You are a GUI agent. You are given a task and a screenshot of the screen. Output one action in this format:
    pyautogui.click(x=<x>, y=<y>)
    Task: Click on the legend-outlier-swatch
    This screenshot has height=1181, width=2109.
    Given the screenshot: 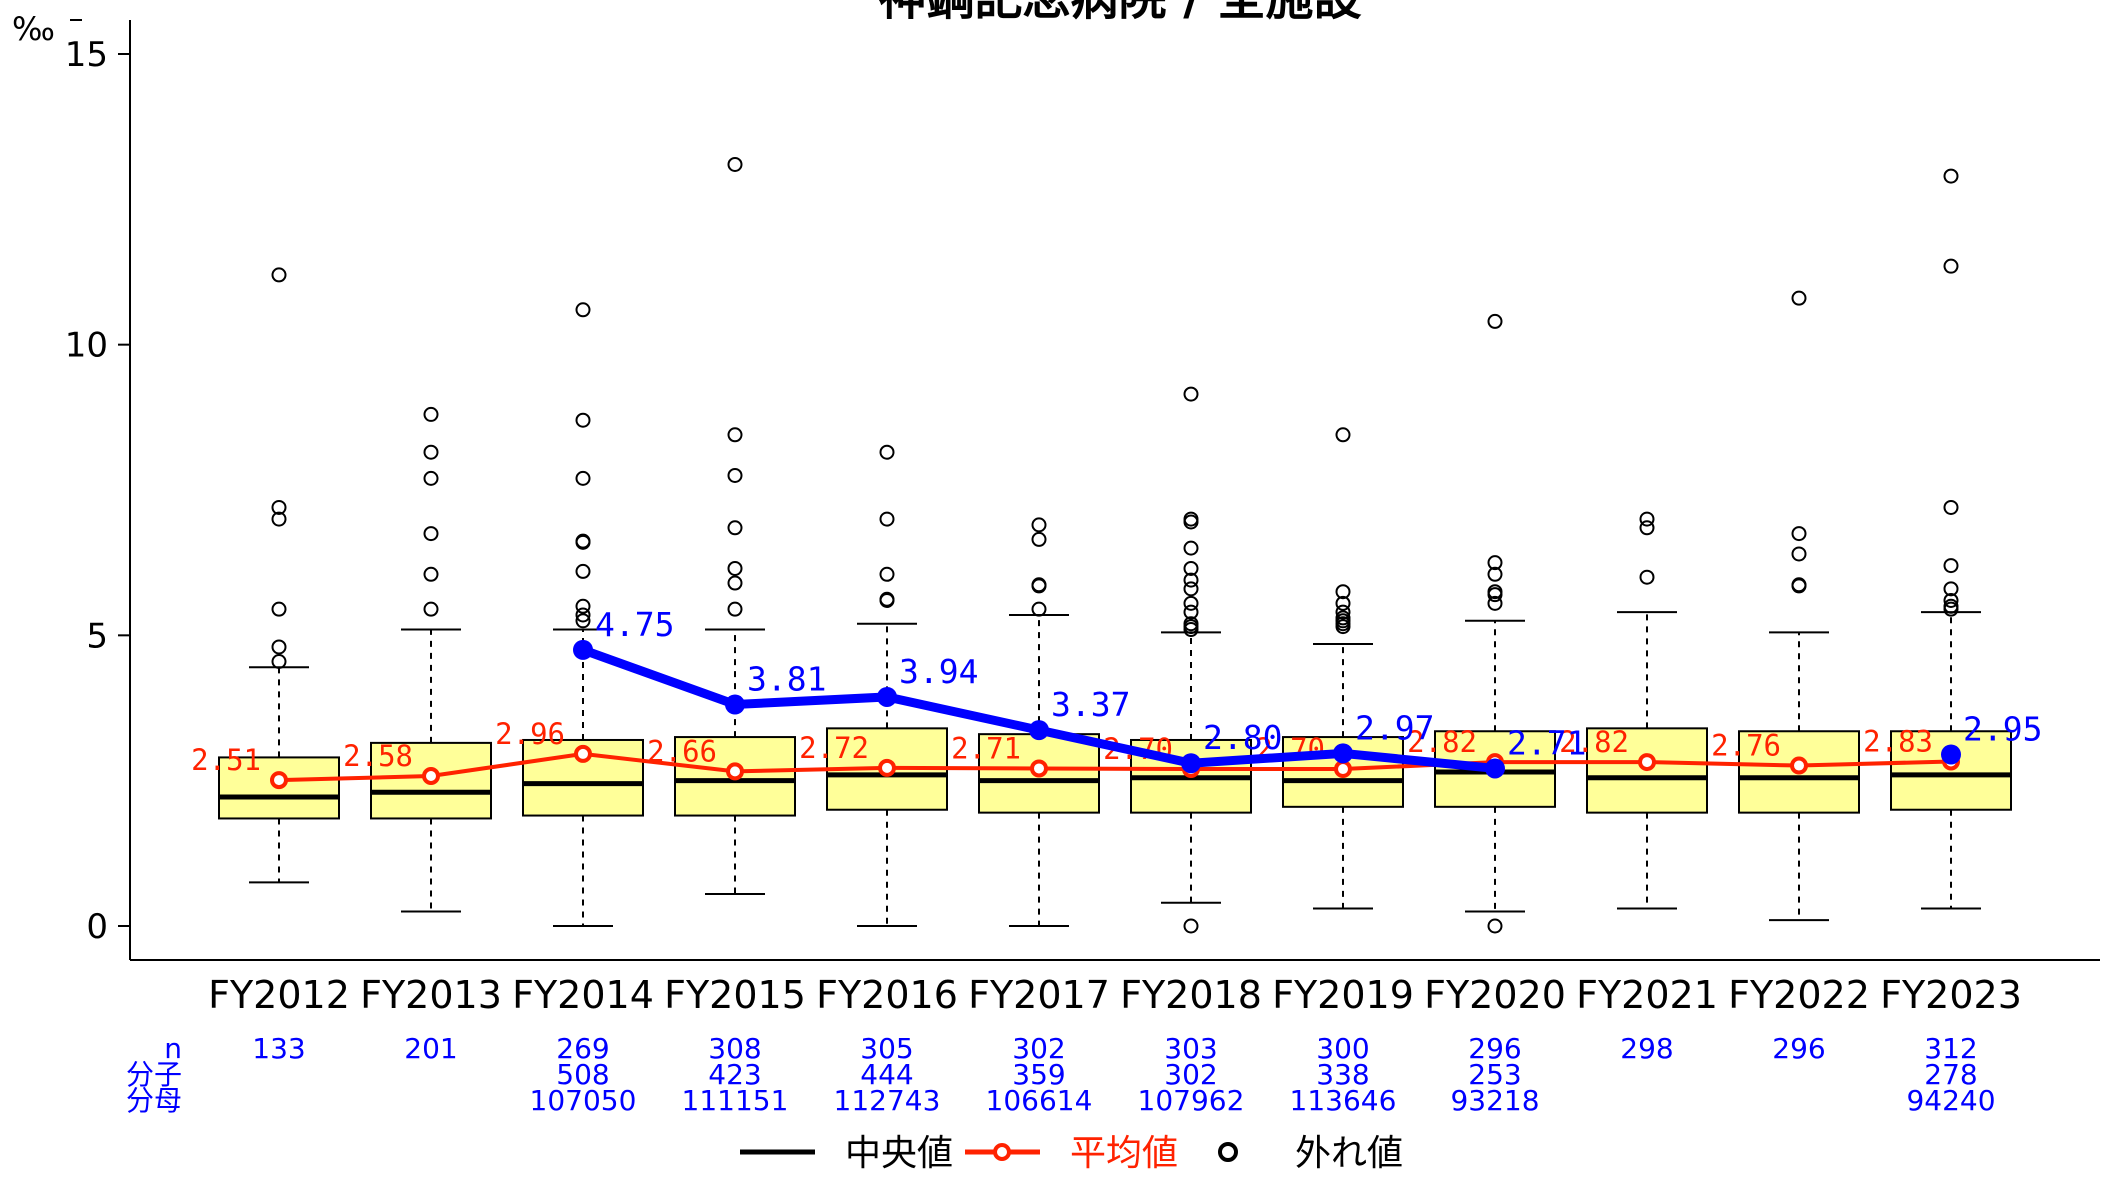 What is the action you would take?
    pyautogui.click(x=1228, y=1152)
    